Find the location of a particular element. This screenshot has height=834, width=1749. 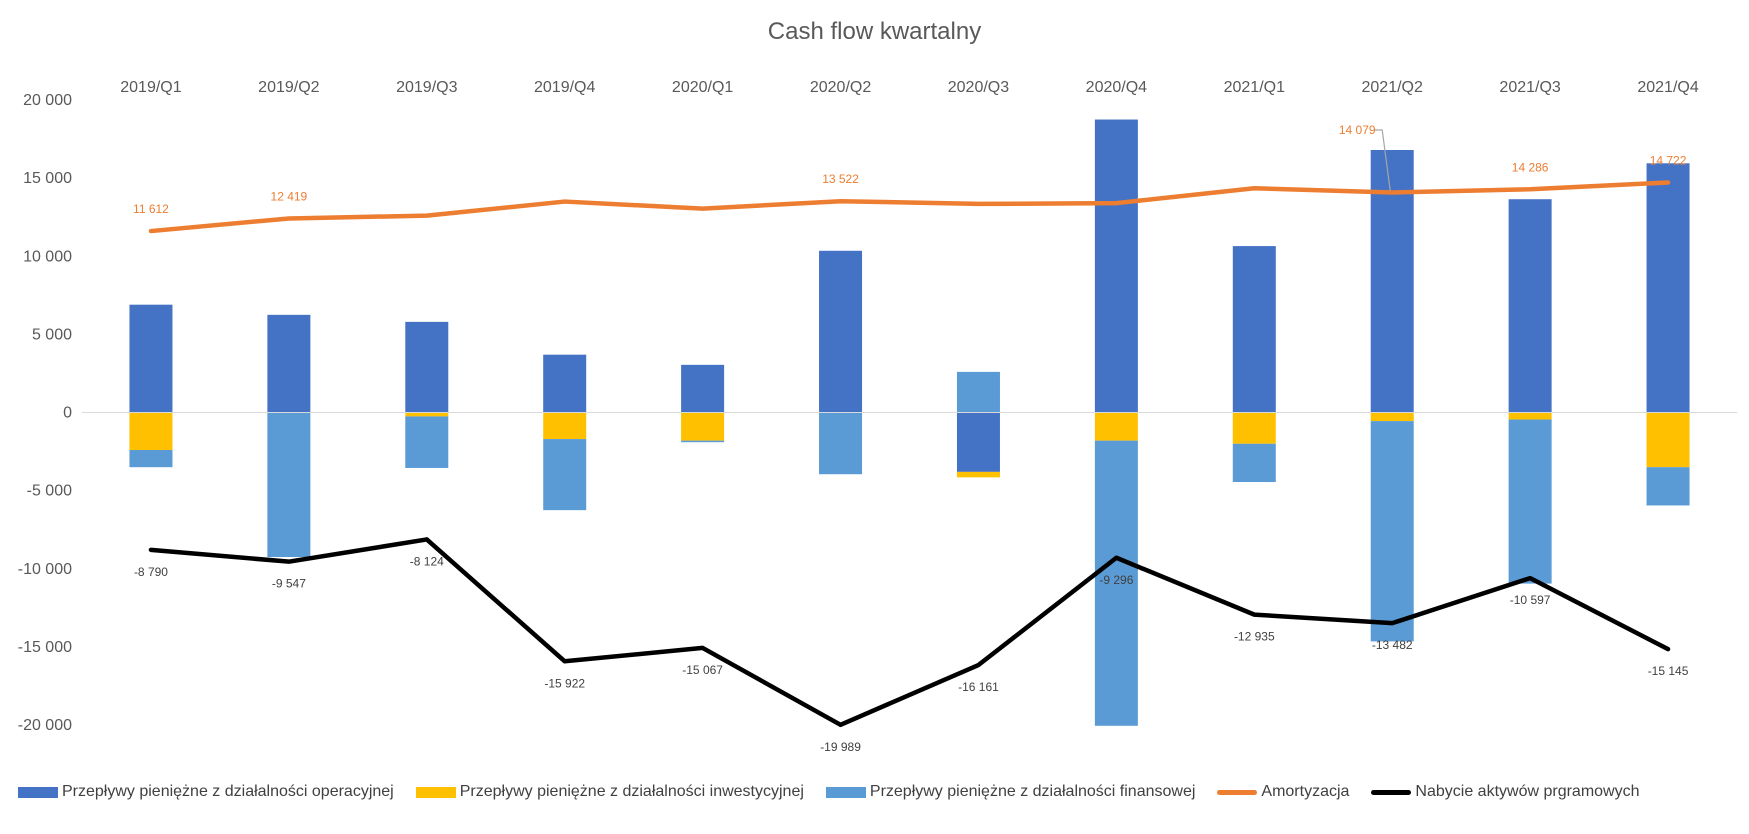

y-tick-label: 15 000 is located at coordinates (47, 178).